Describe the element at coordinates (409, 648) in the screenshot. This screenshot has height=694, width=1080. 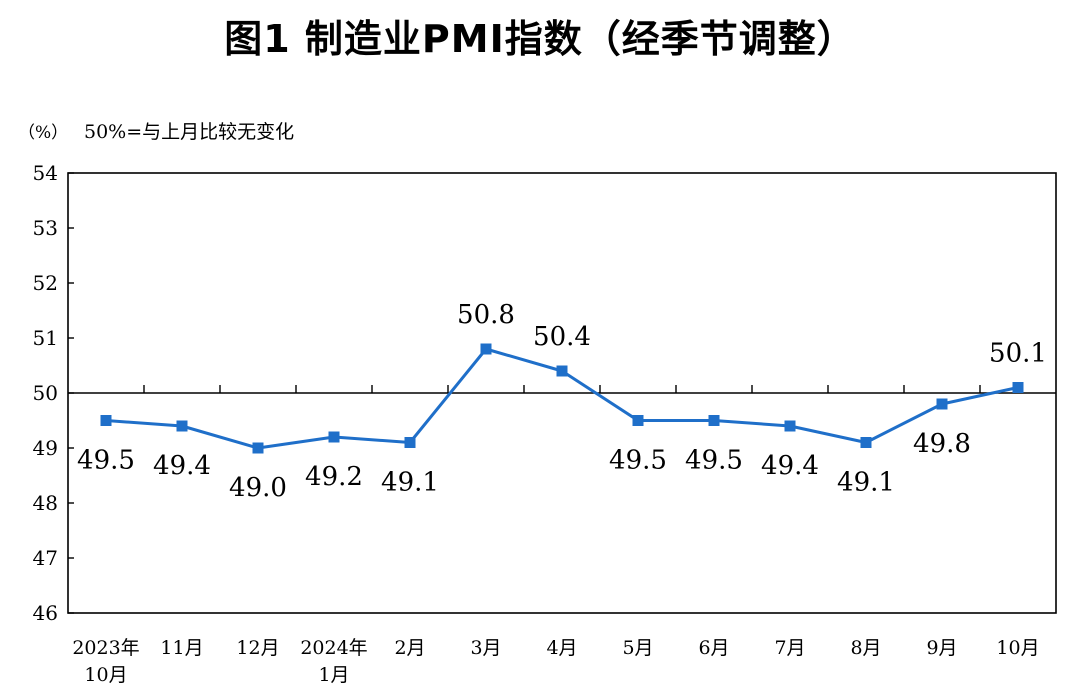
I see `x-tick-label: 2月` at that location.